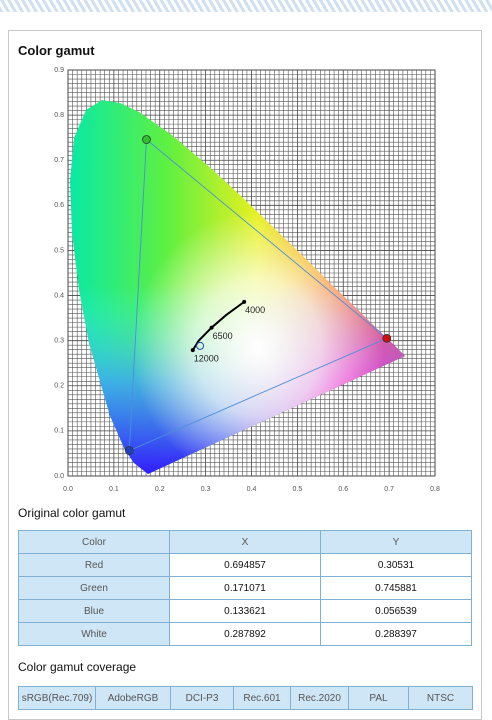 The width and height of the screenshot is (492, 720). What do you see at coordinates (245, 565) in the screenshot?
I see `cell: 0.694857` at bounding box center [245, 565].